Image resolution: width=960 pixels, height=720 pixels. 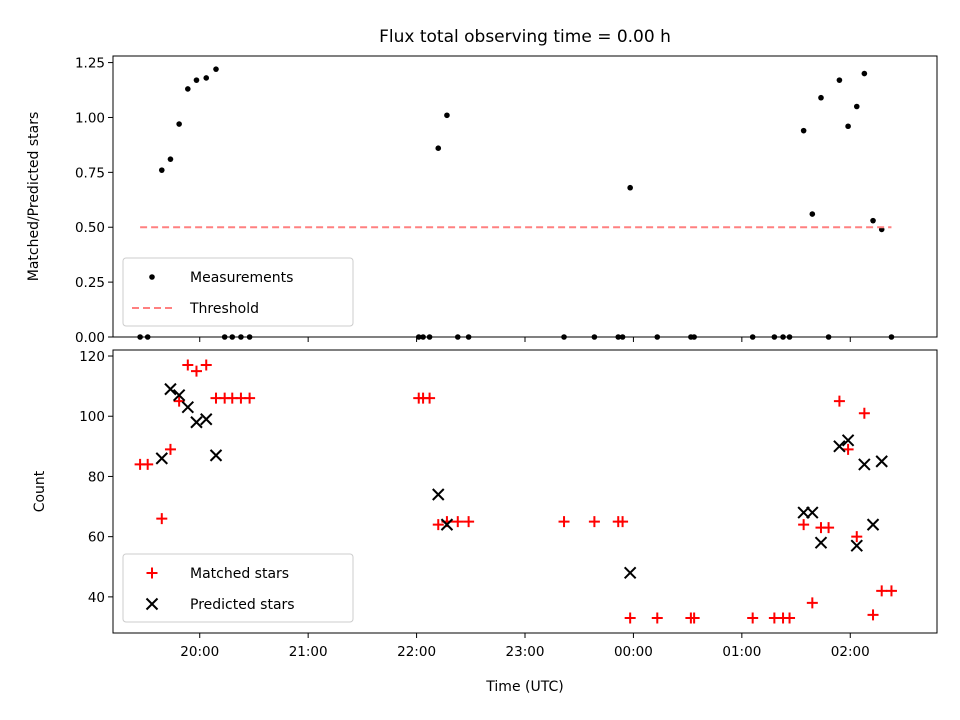 What do you see at coordinates (152, 604) in the screenshot?
I see `legend-predicted-swatch` at bounding box center [152, 604].